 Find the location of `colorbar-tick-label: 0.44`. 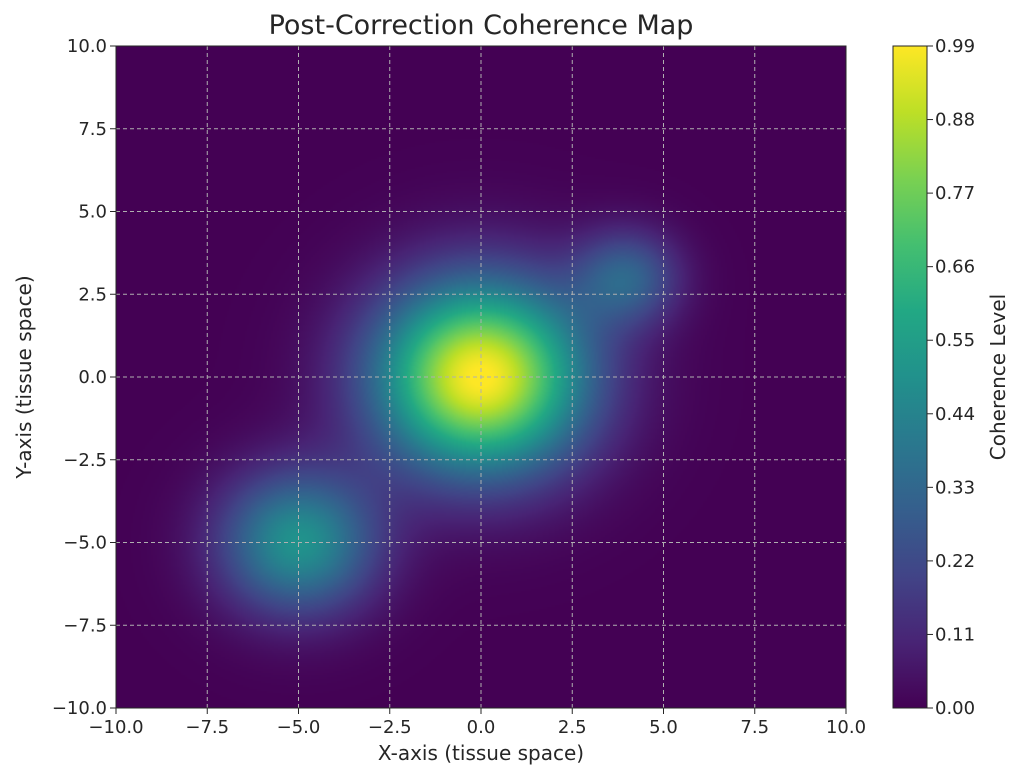

colorbar-tick-label: 0.44 is located at coordinates (955, 414).